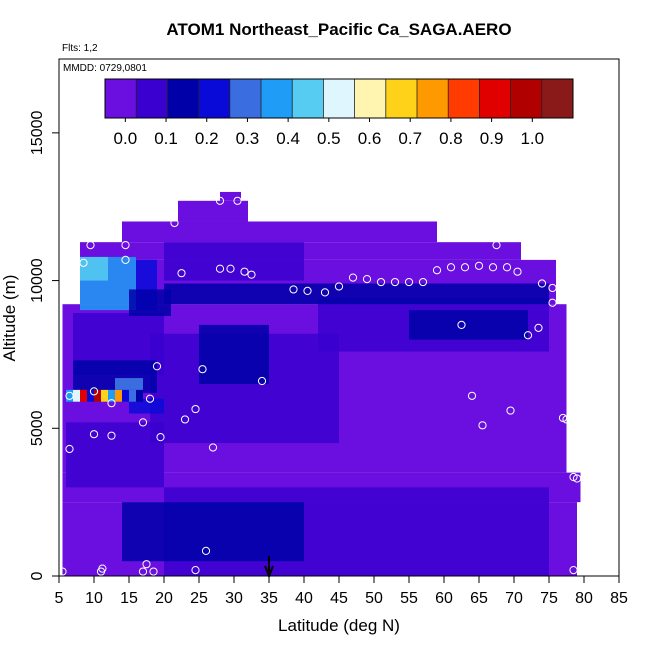 Image resolution: width=650 pixels, height=650 pixels. What do you see at coordinates (80, 48) in the screenshot?
I see `flights-label: Flts: 1,2` at bounding box center [80, 48].